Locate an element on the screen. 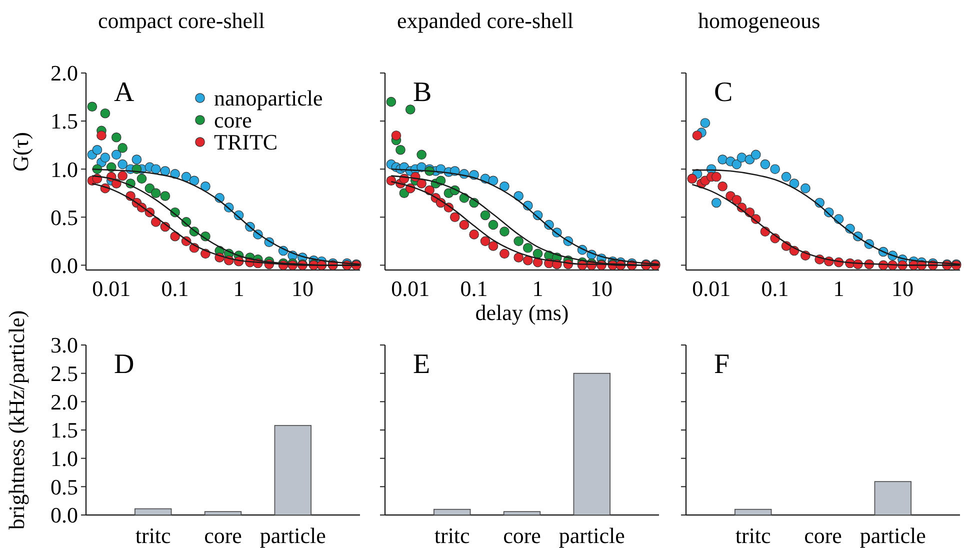  annotation: F is located at coordinates (722, 364).